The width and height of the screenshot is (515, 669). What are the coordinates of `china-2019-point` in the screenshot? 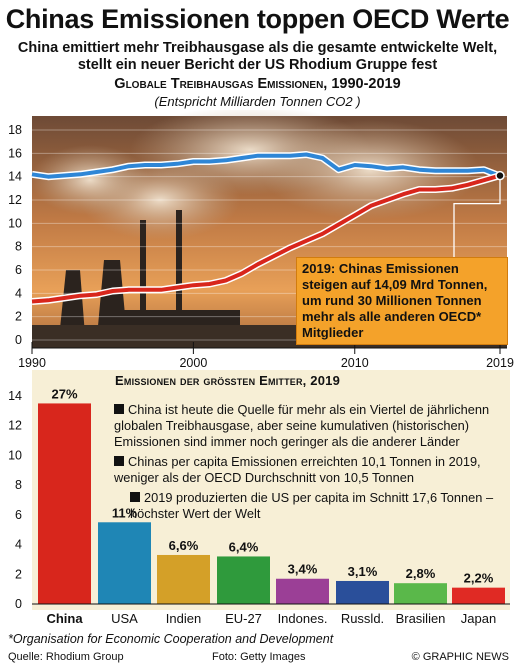 It's located at (500, 175).